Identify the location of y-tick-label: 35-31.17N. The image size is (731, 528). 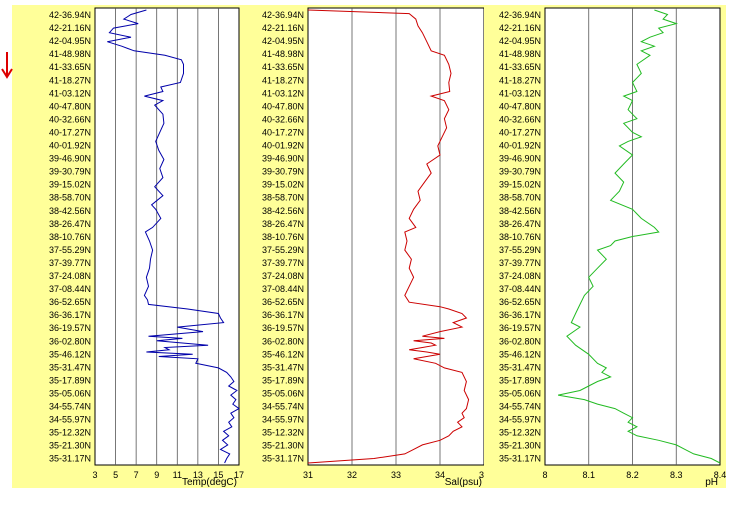
(283, 459).